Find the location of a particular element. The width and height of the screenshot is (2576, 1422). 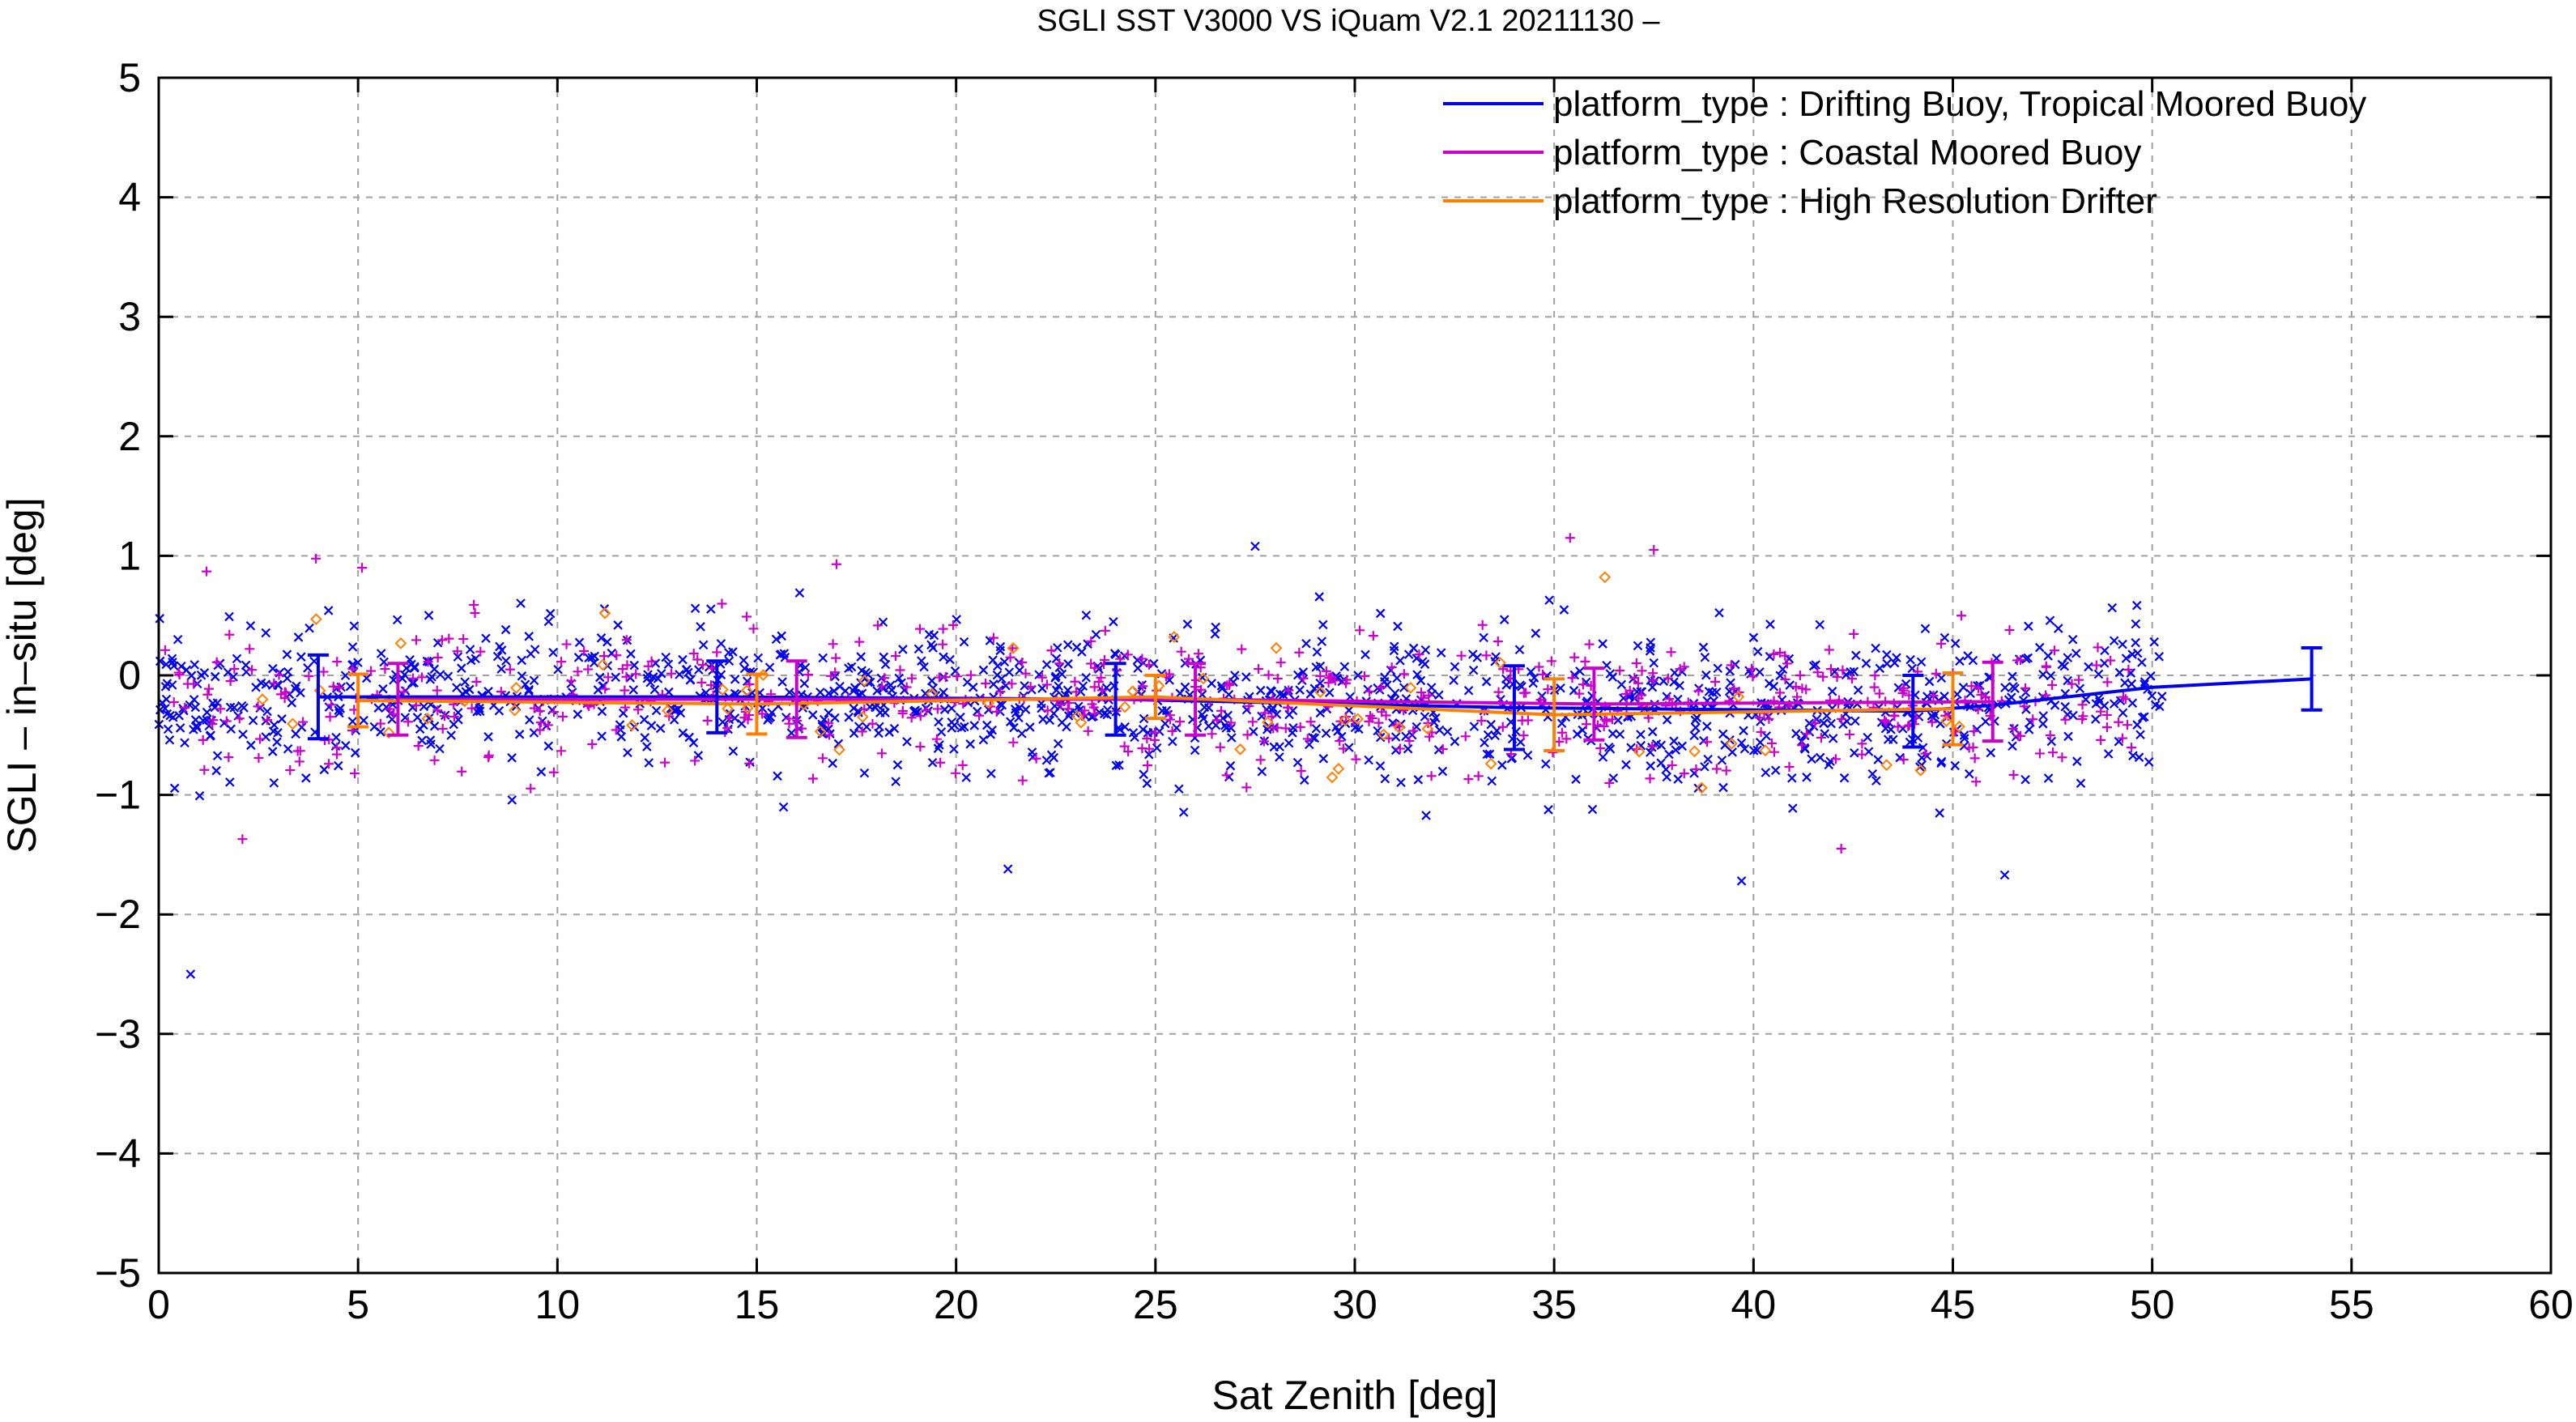

legend-label: platform_type : High Resolution Drifter is located at coordinates (1855, 201).